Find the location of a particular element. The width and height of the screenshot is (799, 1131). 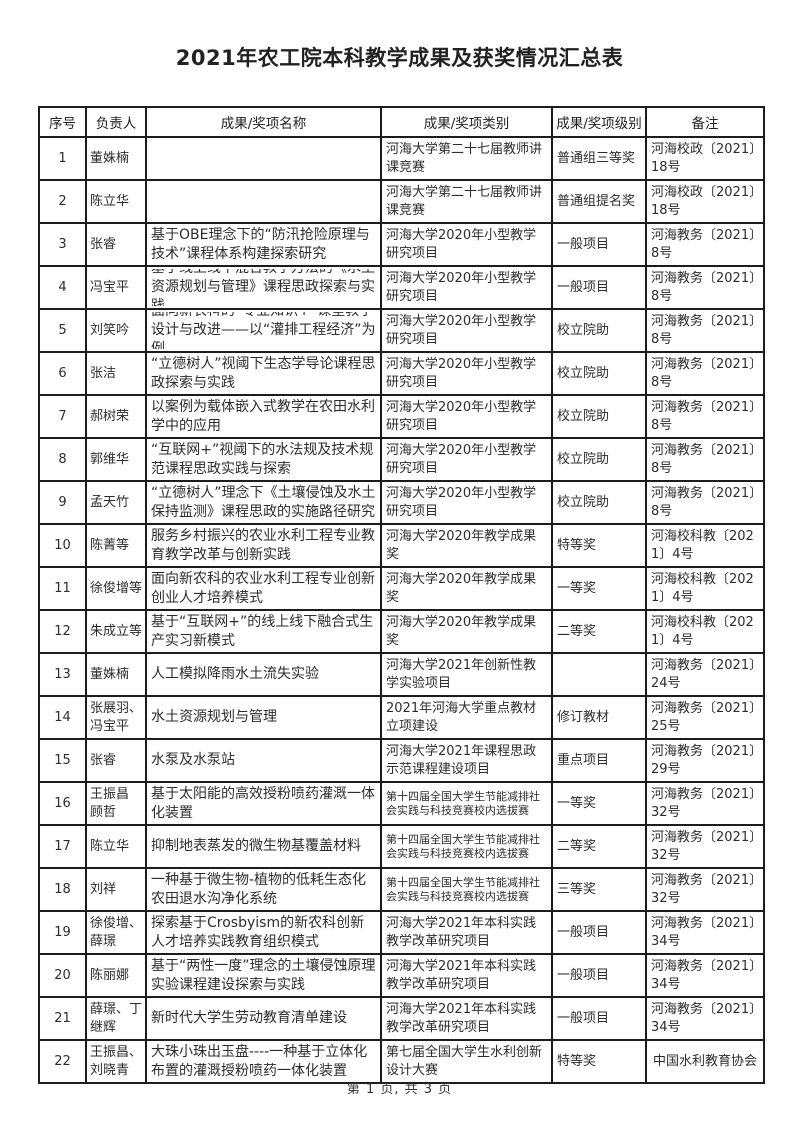

header-cell-serial: 序号 is located at coordinates (62, 122).